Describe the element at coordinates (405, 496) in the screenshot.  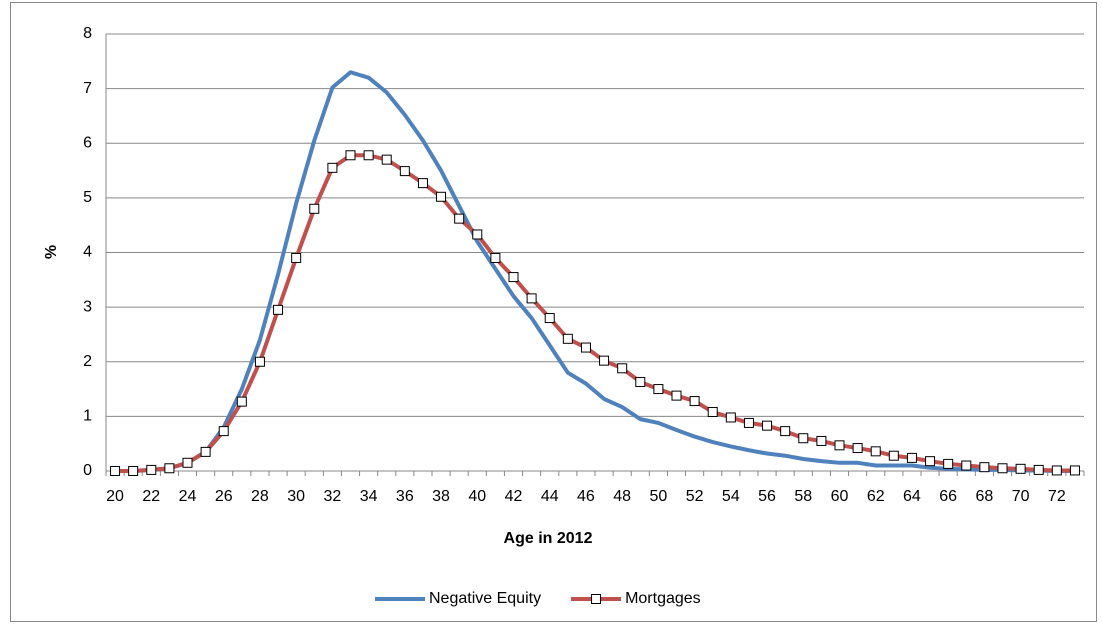
I see `x-tick-label: 36` at that location.